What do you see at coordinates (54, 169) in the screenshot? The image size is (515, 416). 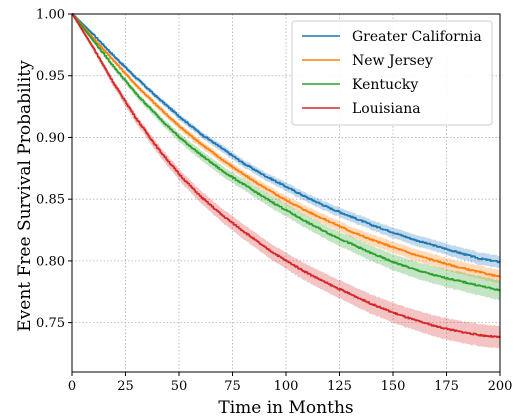 I see `y-axis: 0.75 0.80 0.85 0.90 0.95 1.00` at bounding box center [54, 169].